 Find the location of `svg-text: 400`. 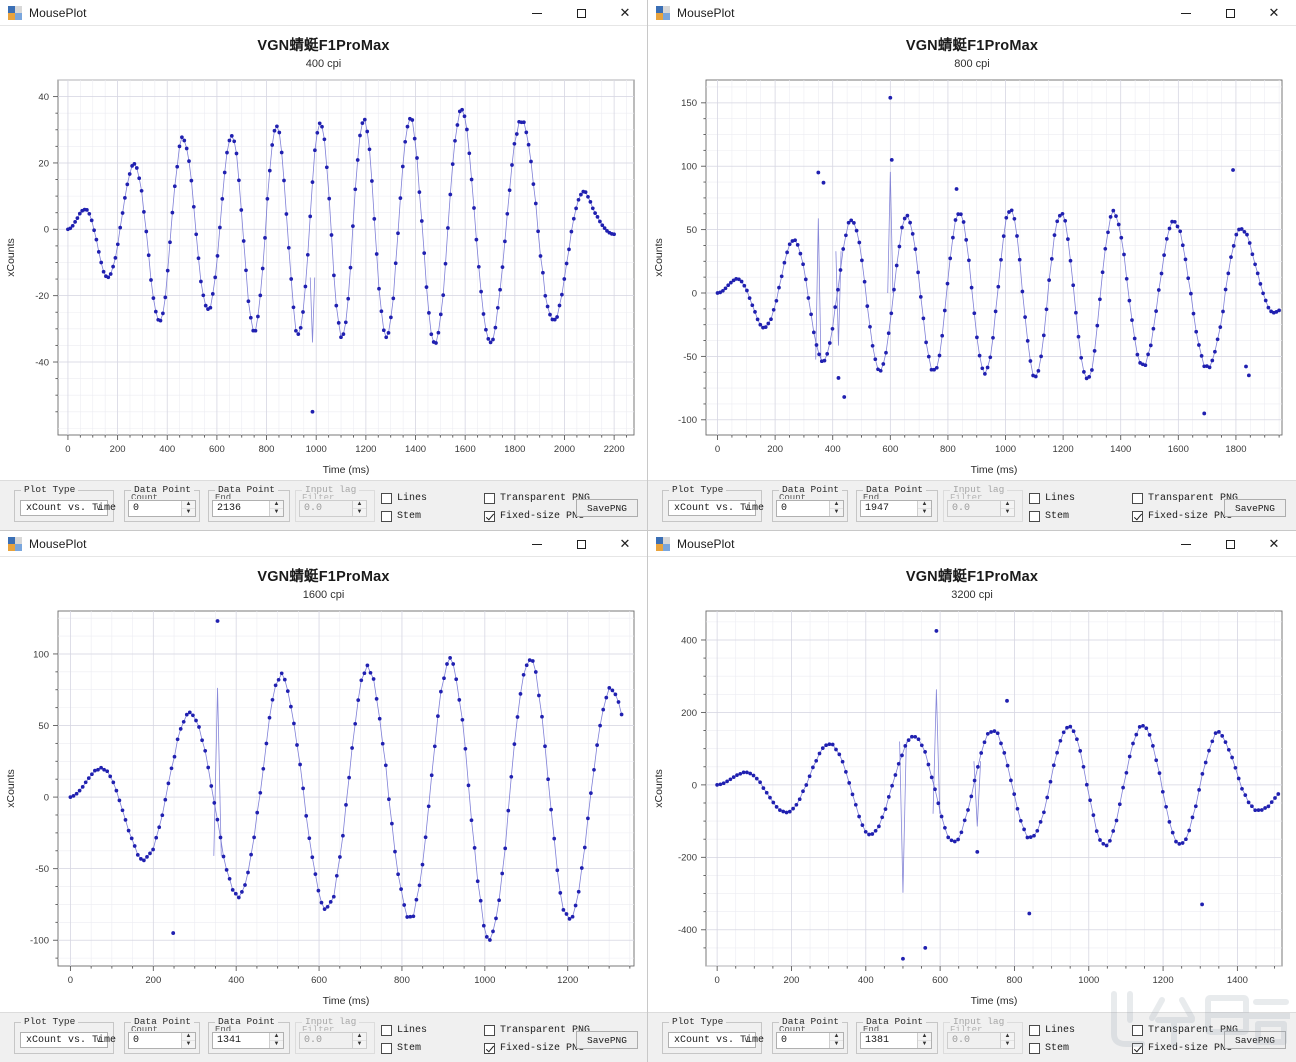

svg-text: 400 is located at coordinates (833, 449).